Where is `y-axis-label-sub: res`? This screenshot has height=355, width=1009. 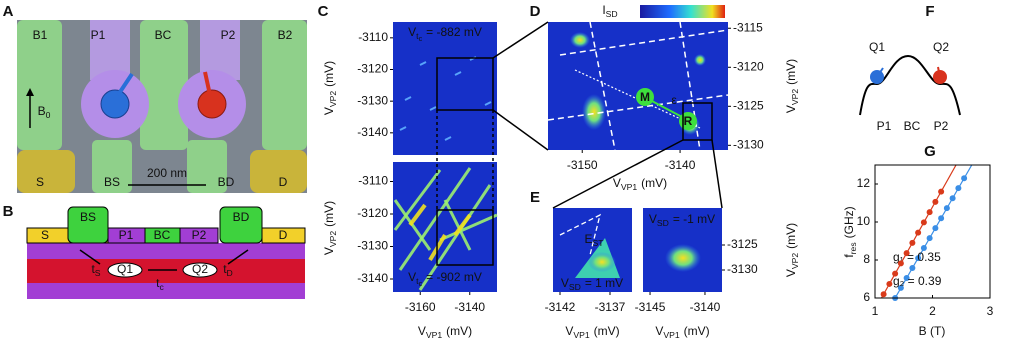
y-axis-label-sub: res is located at coordinates (853, 248).